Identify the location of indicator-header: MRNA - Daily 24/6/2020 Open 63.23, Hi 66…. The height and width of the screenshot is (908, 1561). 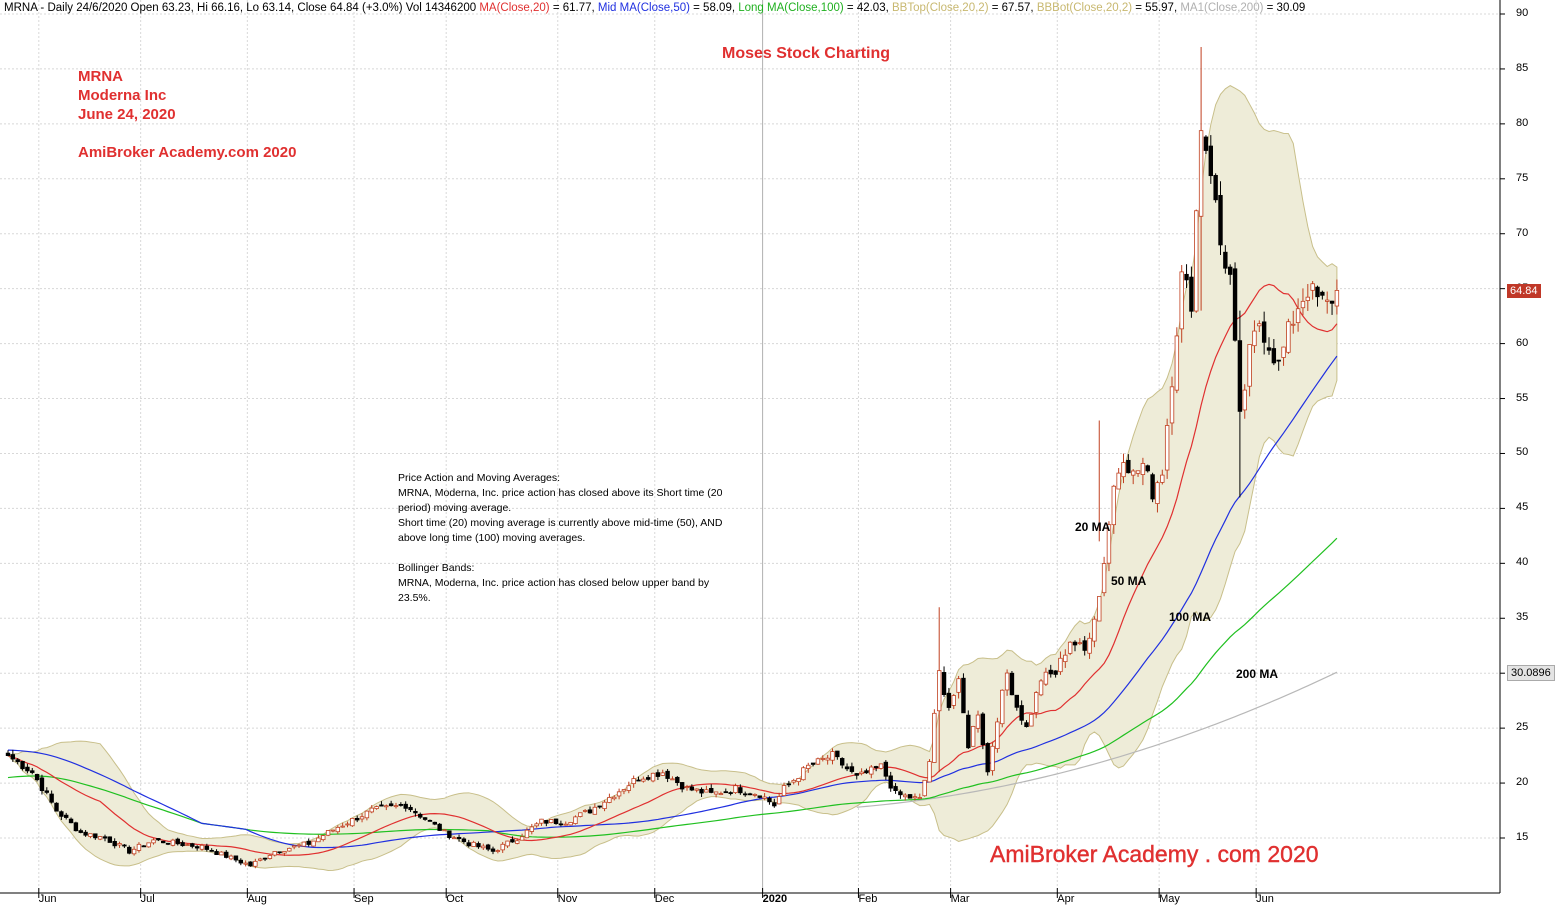
(654, 8).